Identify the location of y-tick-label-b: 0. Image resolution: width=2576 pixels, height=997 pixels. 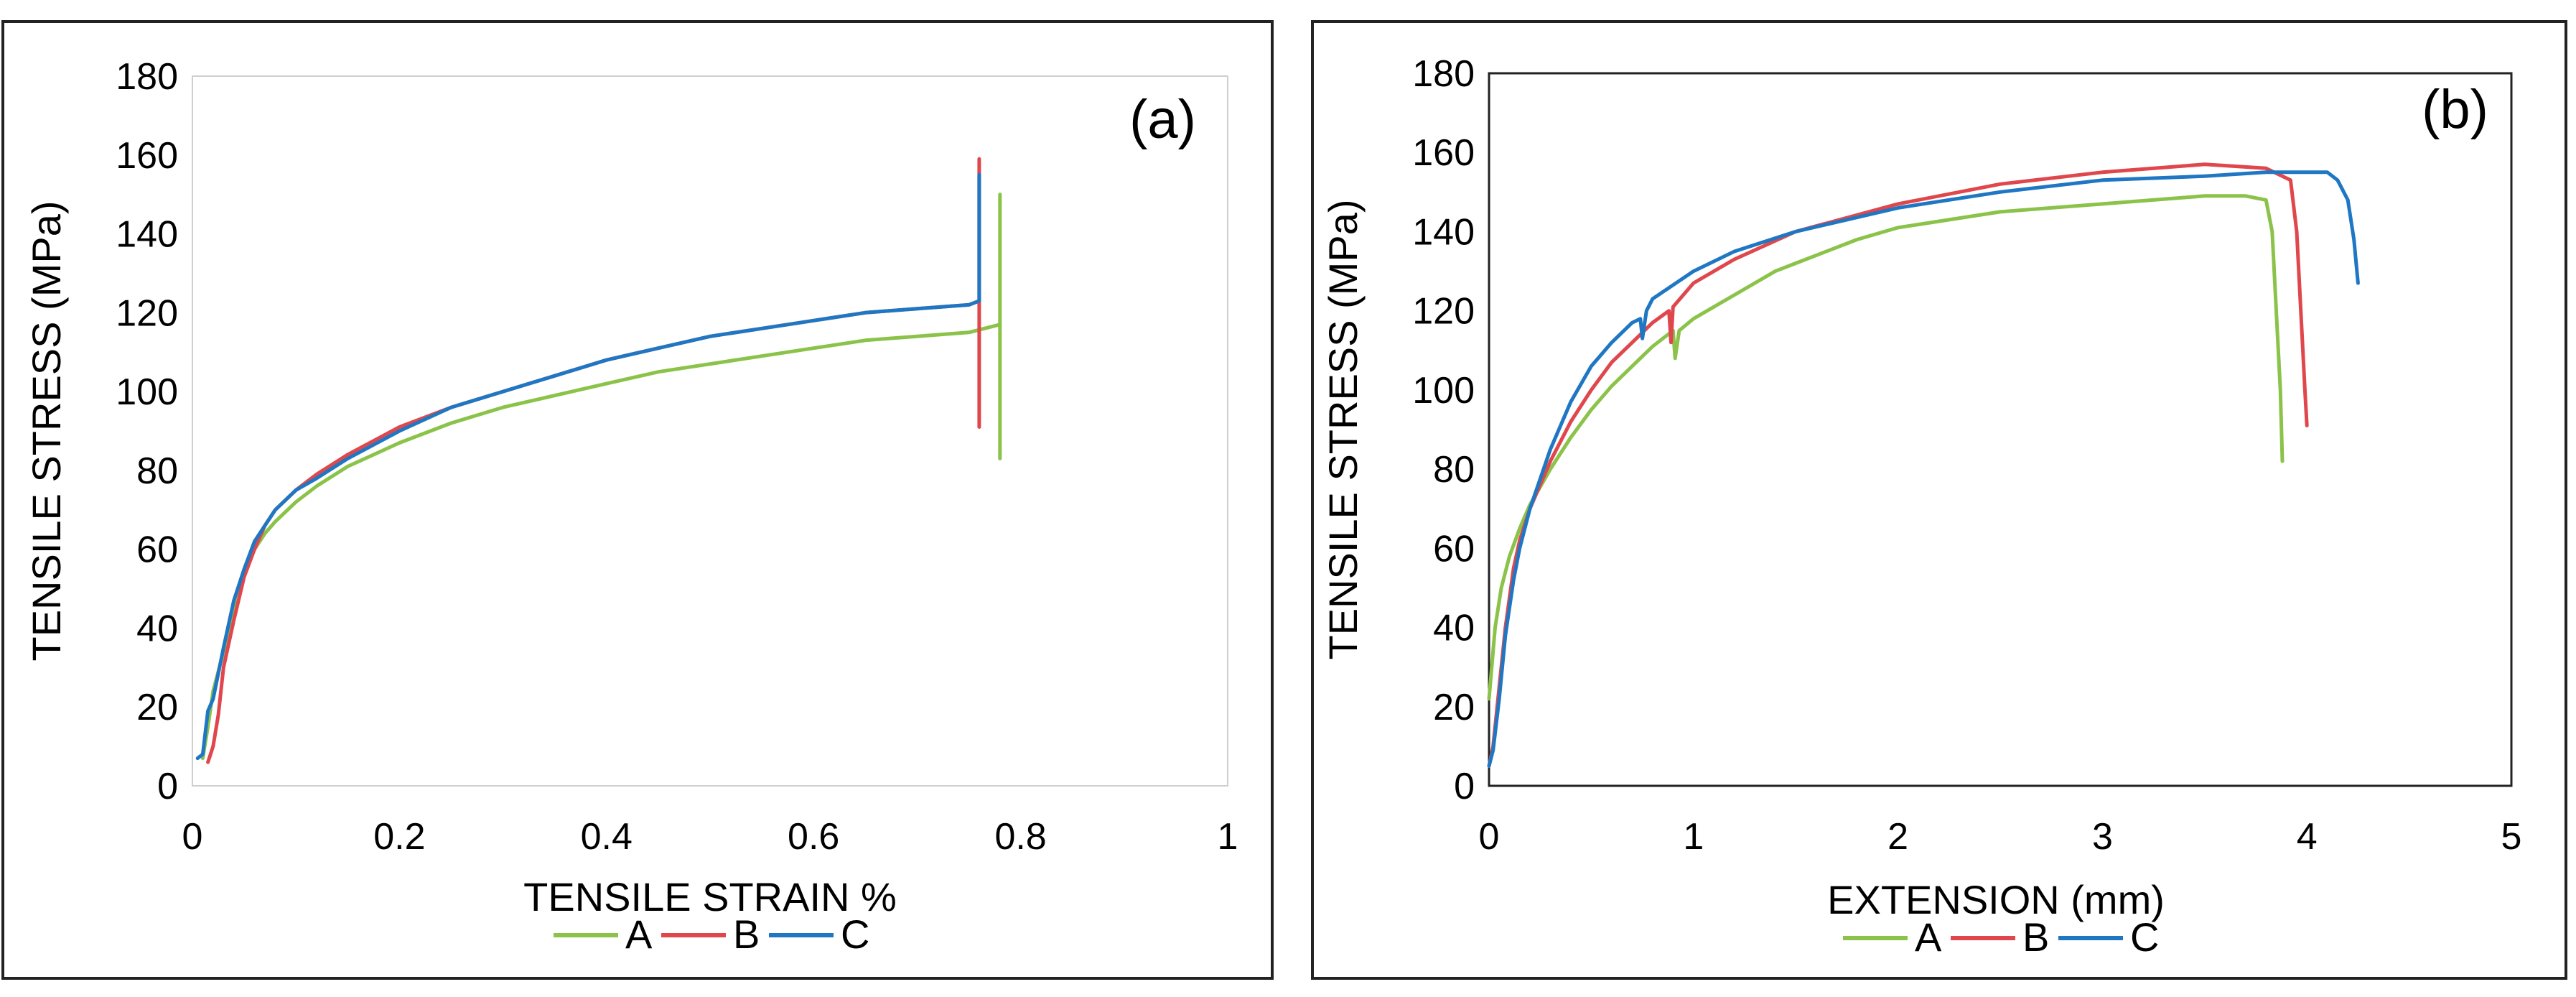
(1464, 786).